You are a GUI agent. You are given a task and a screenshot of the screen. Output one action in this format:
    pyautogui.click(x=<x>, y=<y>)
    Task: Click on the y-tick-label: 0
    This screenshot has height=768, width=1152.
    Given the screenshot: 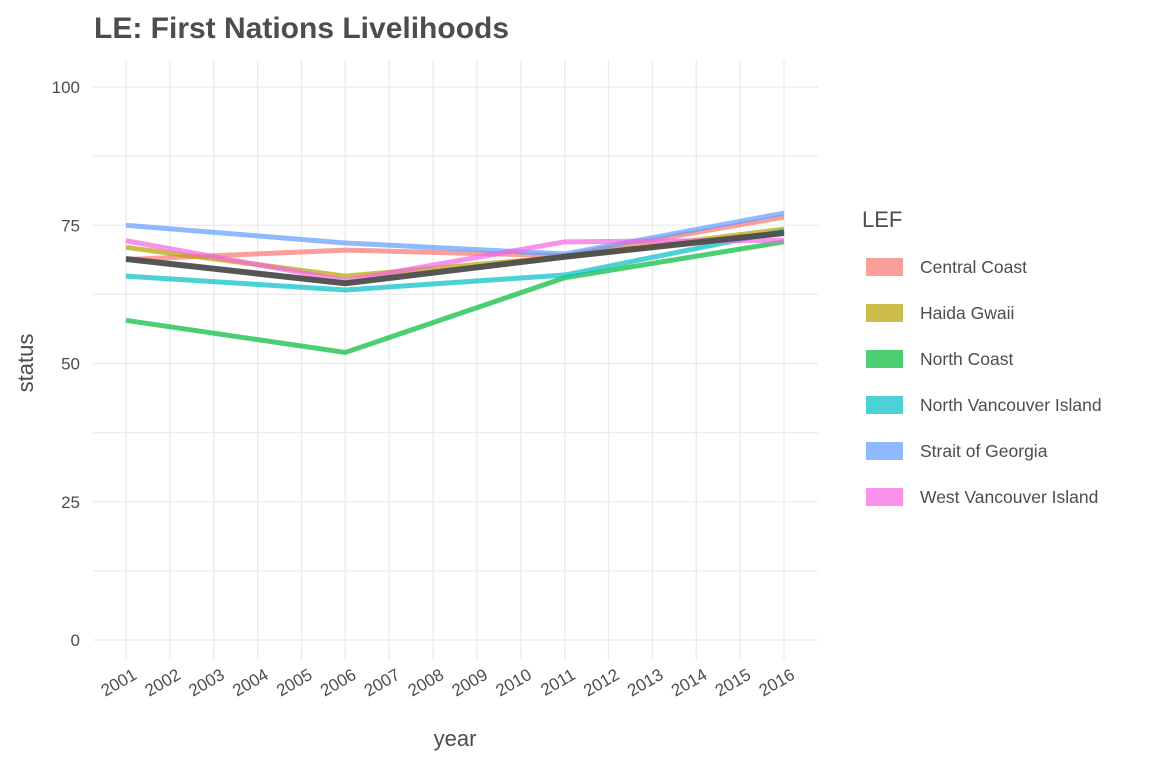 What is the action you would take?
    pyautogui.click(x=75, y=640)
    